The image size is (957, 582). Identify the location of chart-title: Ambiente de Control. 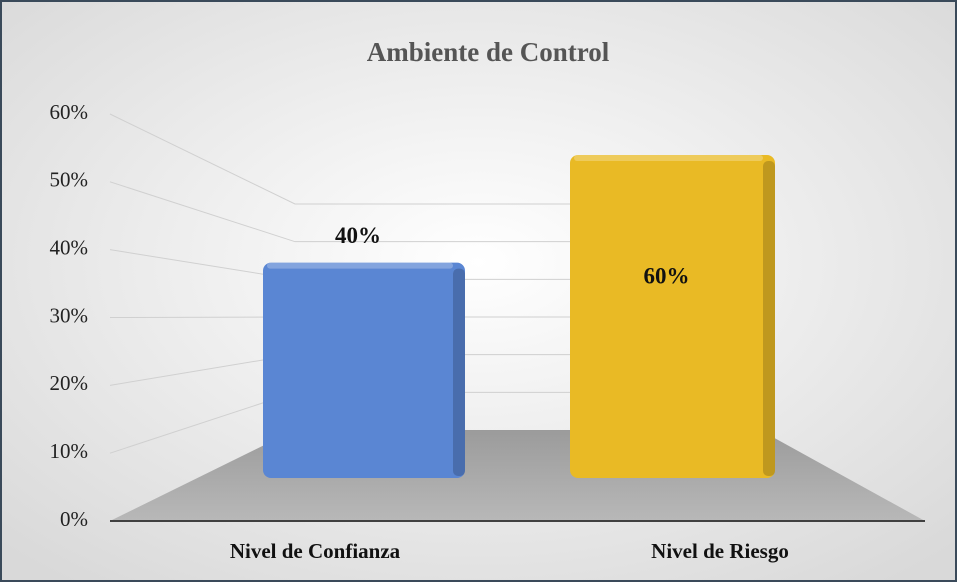
(488, 52).